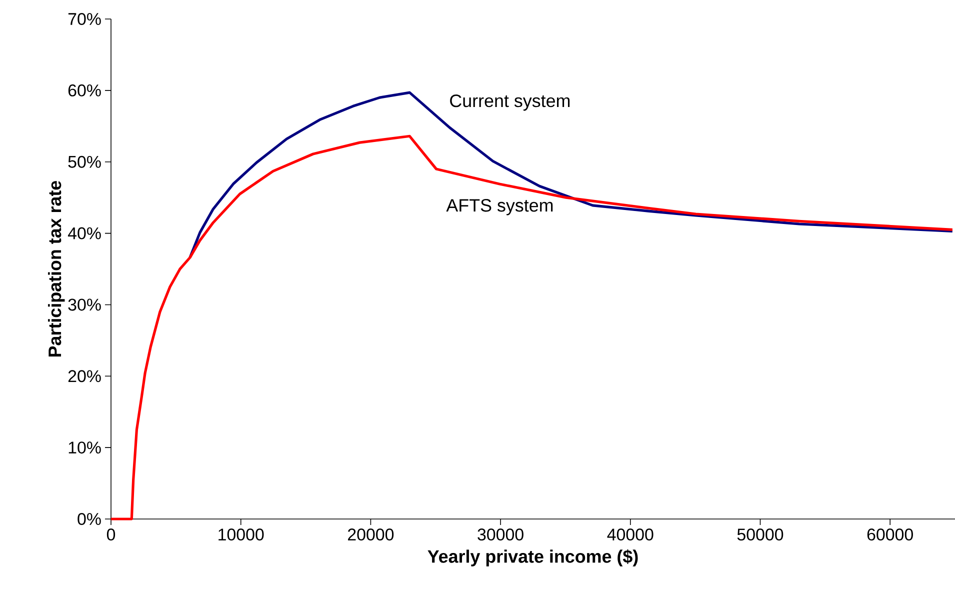 This screenshot has height=611, width=955. Describe the element at coordinates (84, 162) in the screenshot. I see `y-tick-label: 50%` at that location.